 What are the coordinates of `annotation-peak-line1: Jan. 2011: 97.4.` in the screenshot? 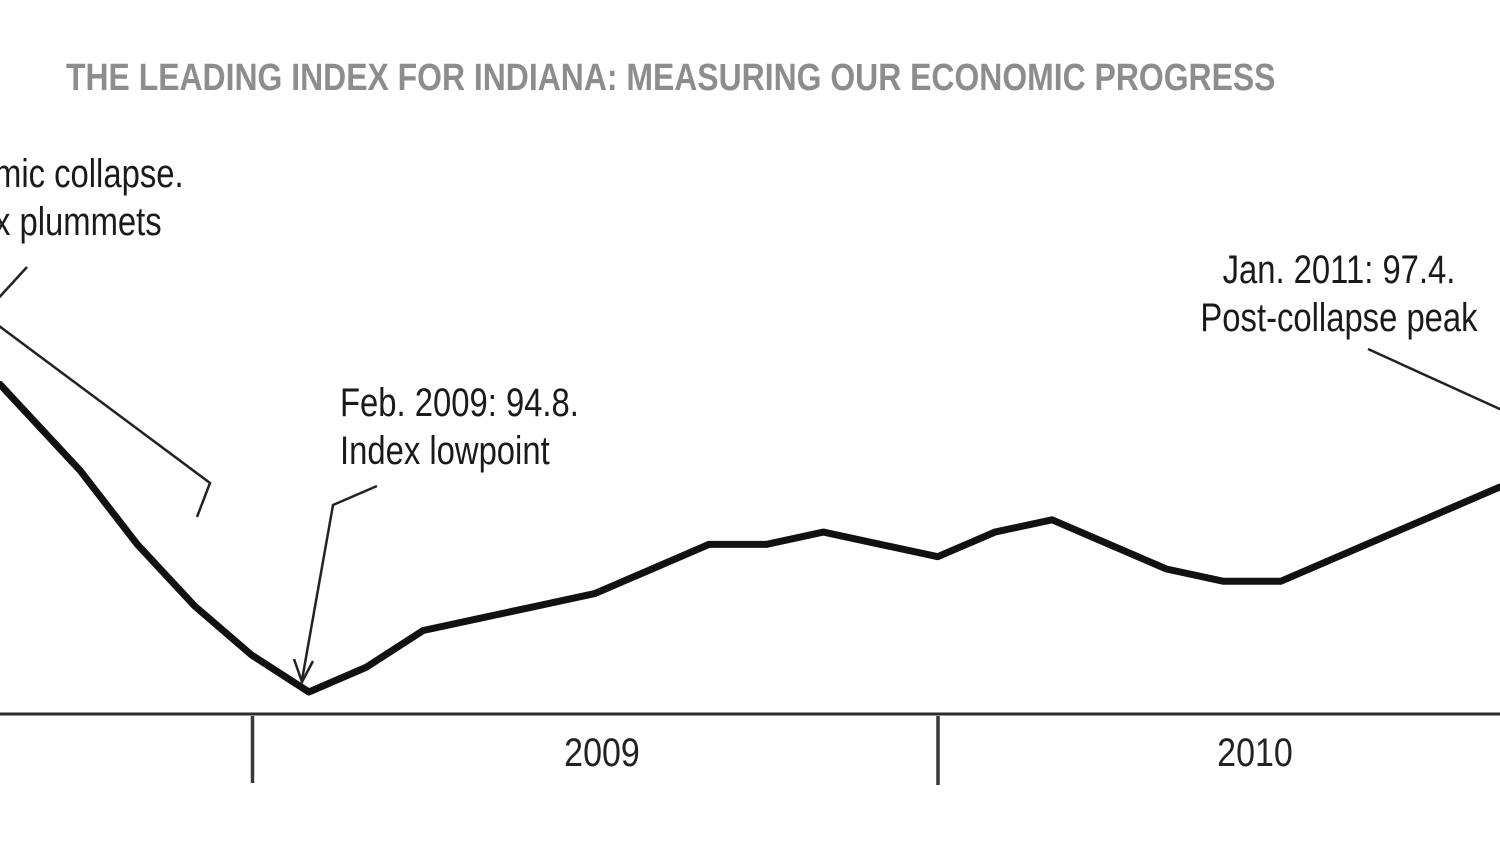 It's located at (1339, 270).